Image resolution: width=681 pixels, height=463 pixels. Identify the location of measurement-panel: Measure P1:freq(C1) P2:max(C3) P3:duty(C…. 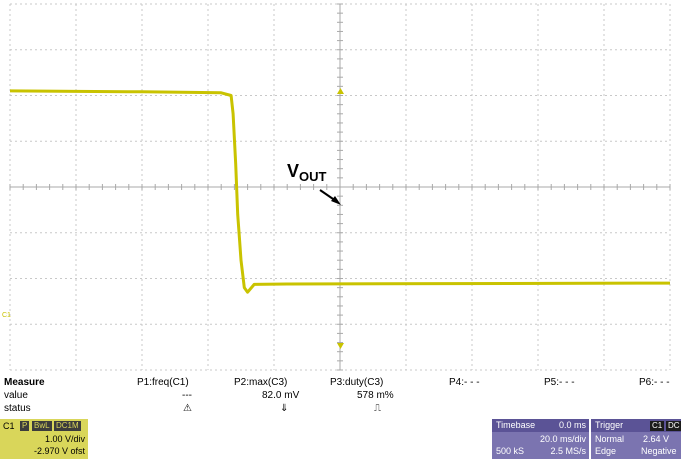
(340, 397).